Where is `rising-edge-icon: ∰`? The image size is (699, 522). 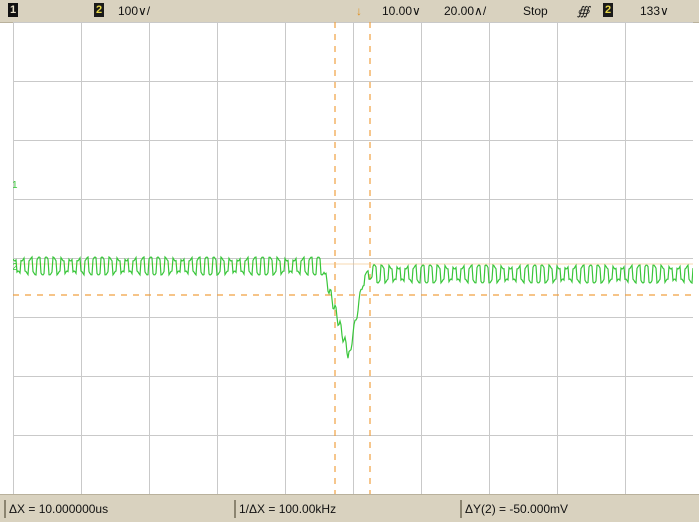 rising-edge-icon: ∰ is located at coordinates (583, 11).